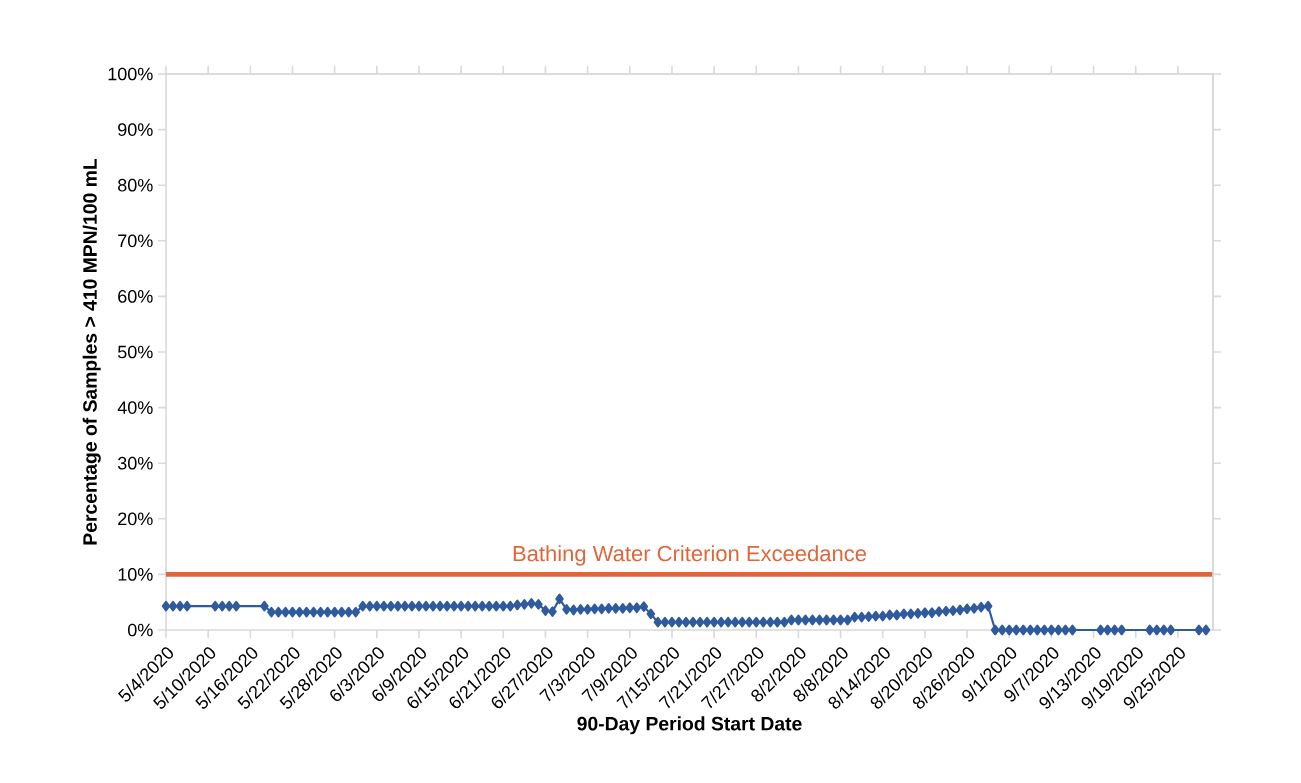 This screenshot has height=783, width=1301. I want to click on y-tick-label: 40%, so click(135, 407).